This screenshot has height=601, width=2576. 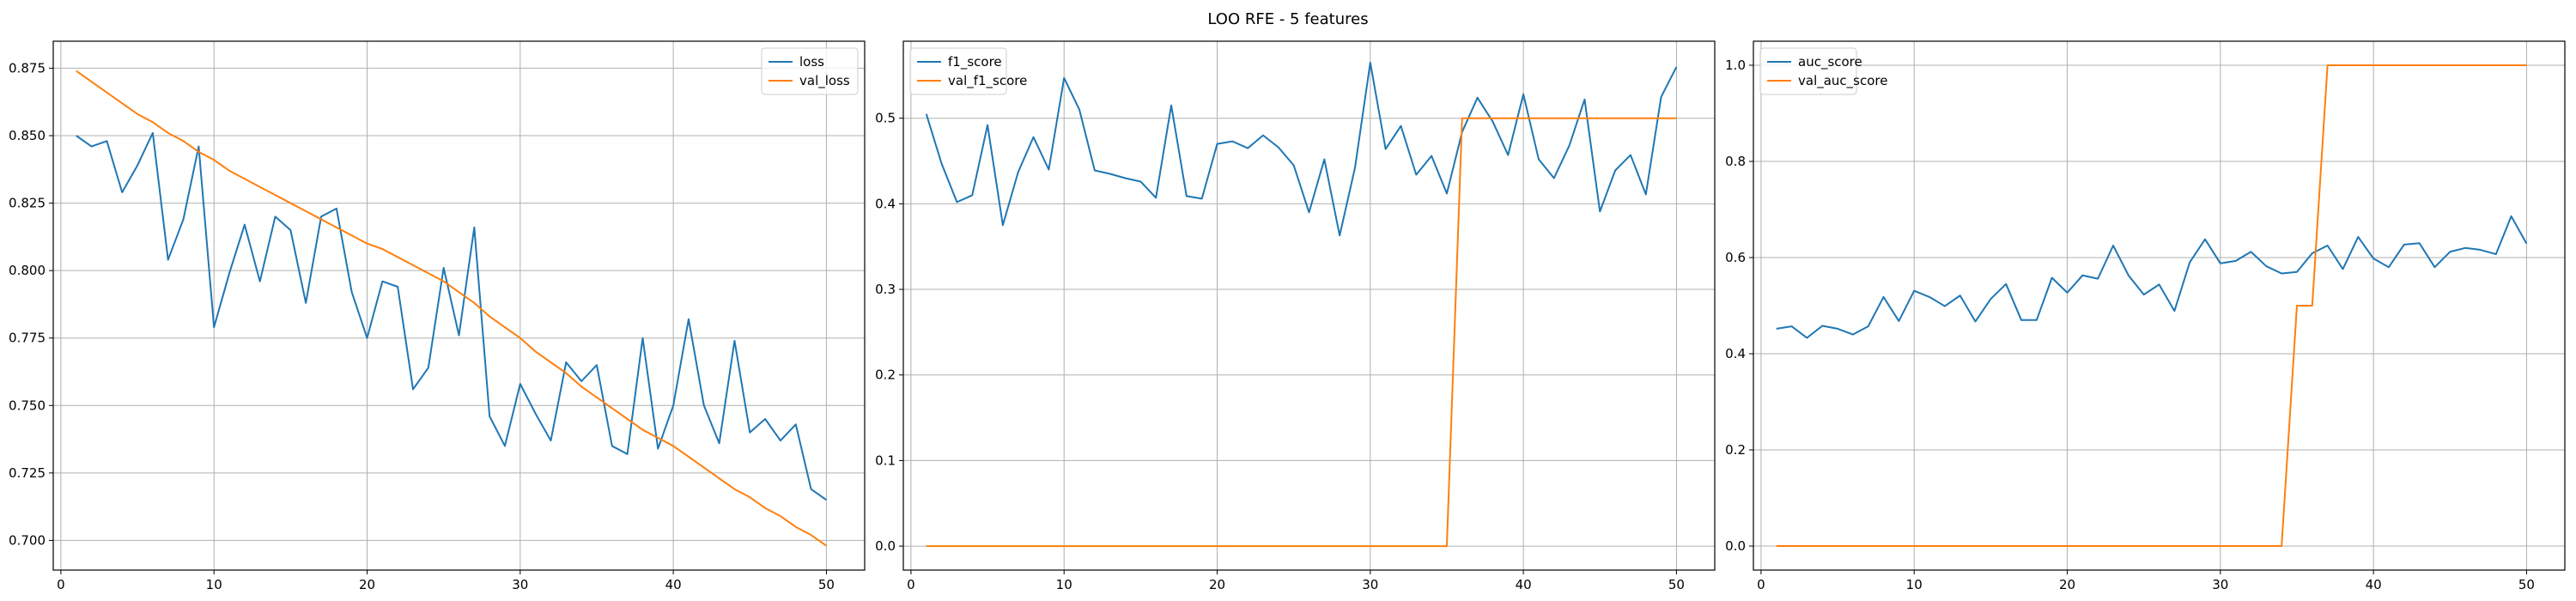 What do you see at coordinates (824, 81) in the screenshot?
I see `loss-legend-label: val_loss` at bounding box center [824, 81].